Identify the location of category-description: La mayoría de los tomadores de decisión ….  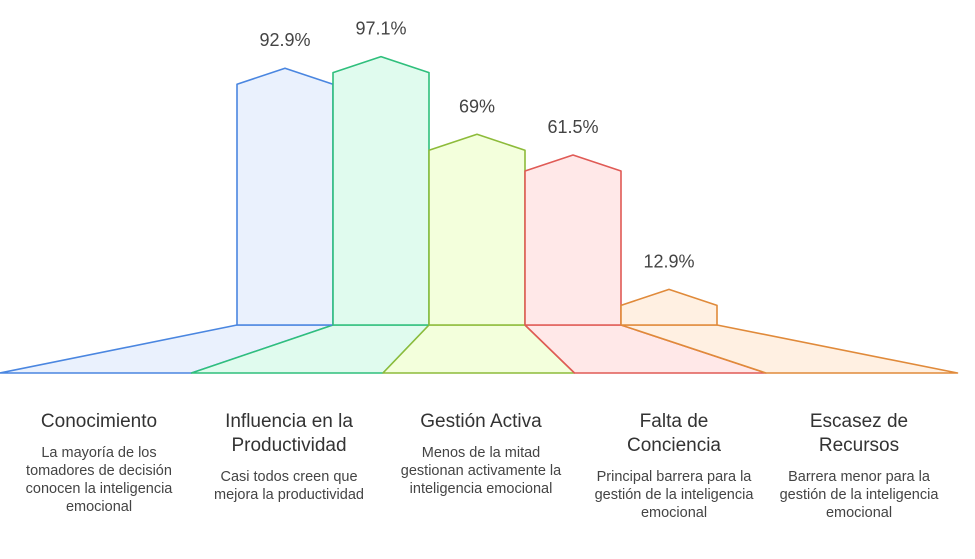
(99, 480).